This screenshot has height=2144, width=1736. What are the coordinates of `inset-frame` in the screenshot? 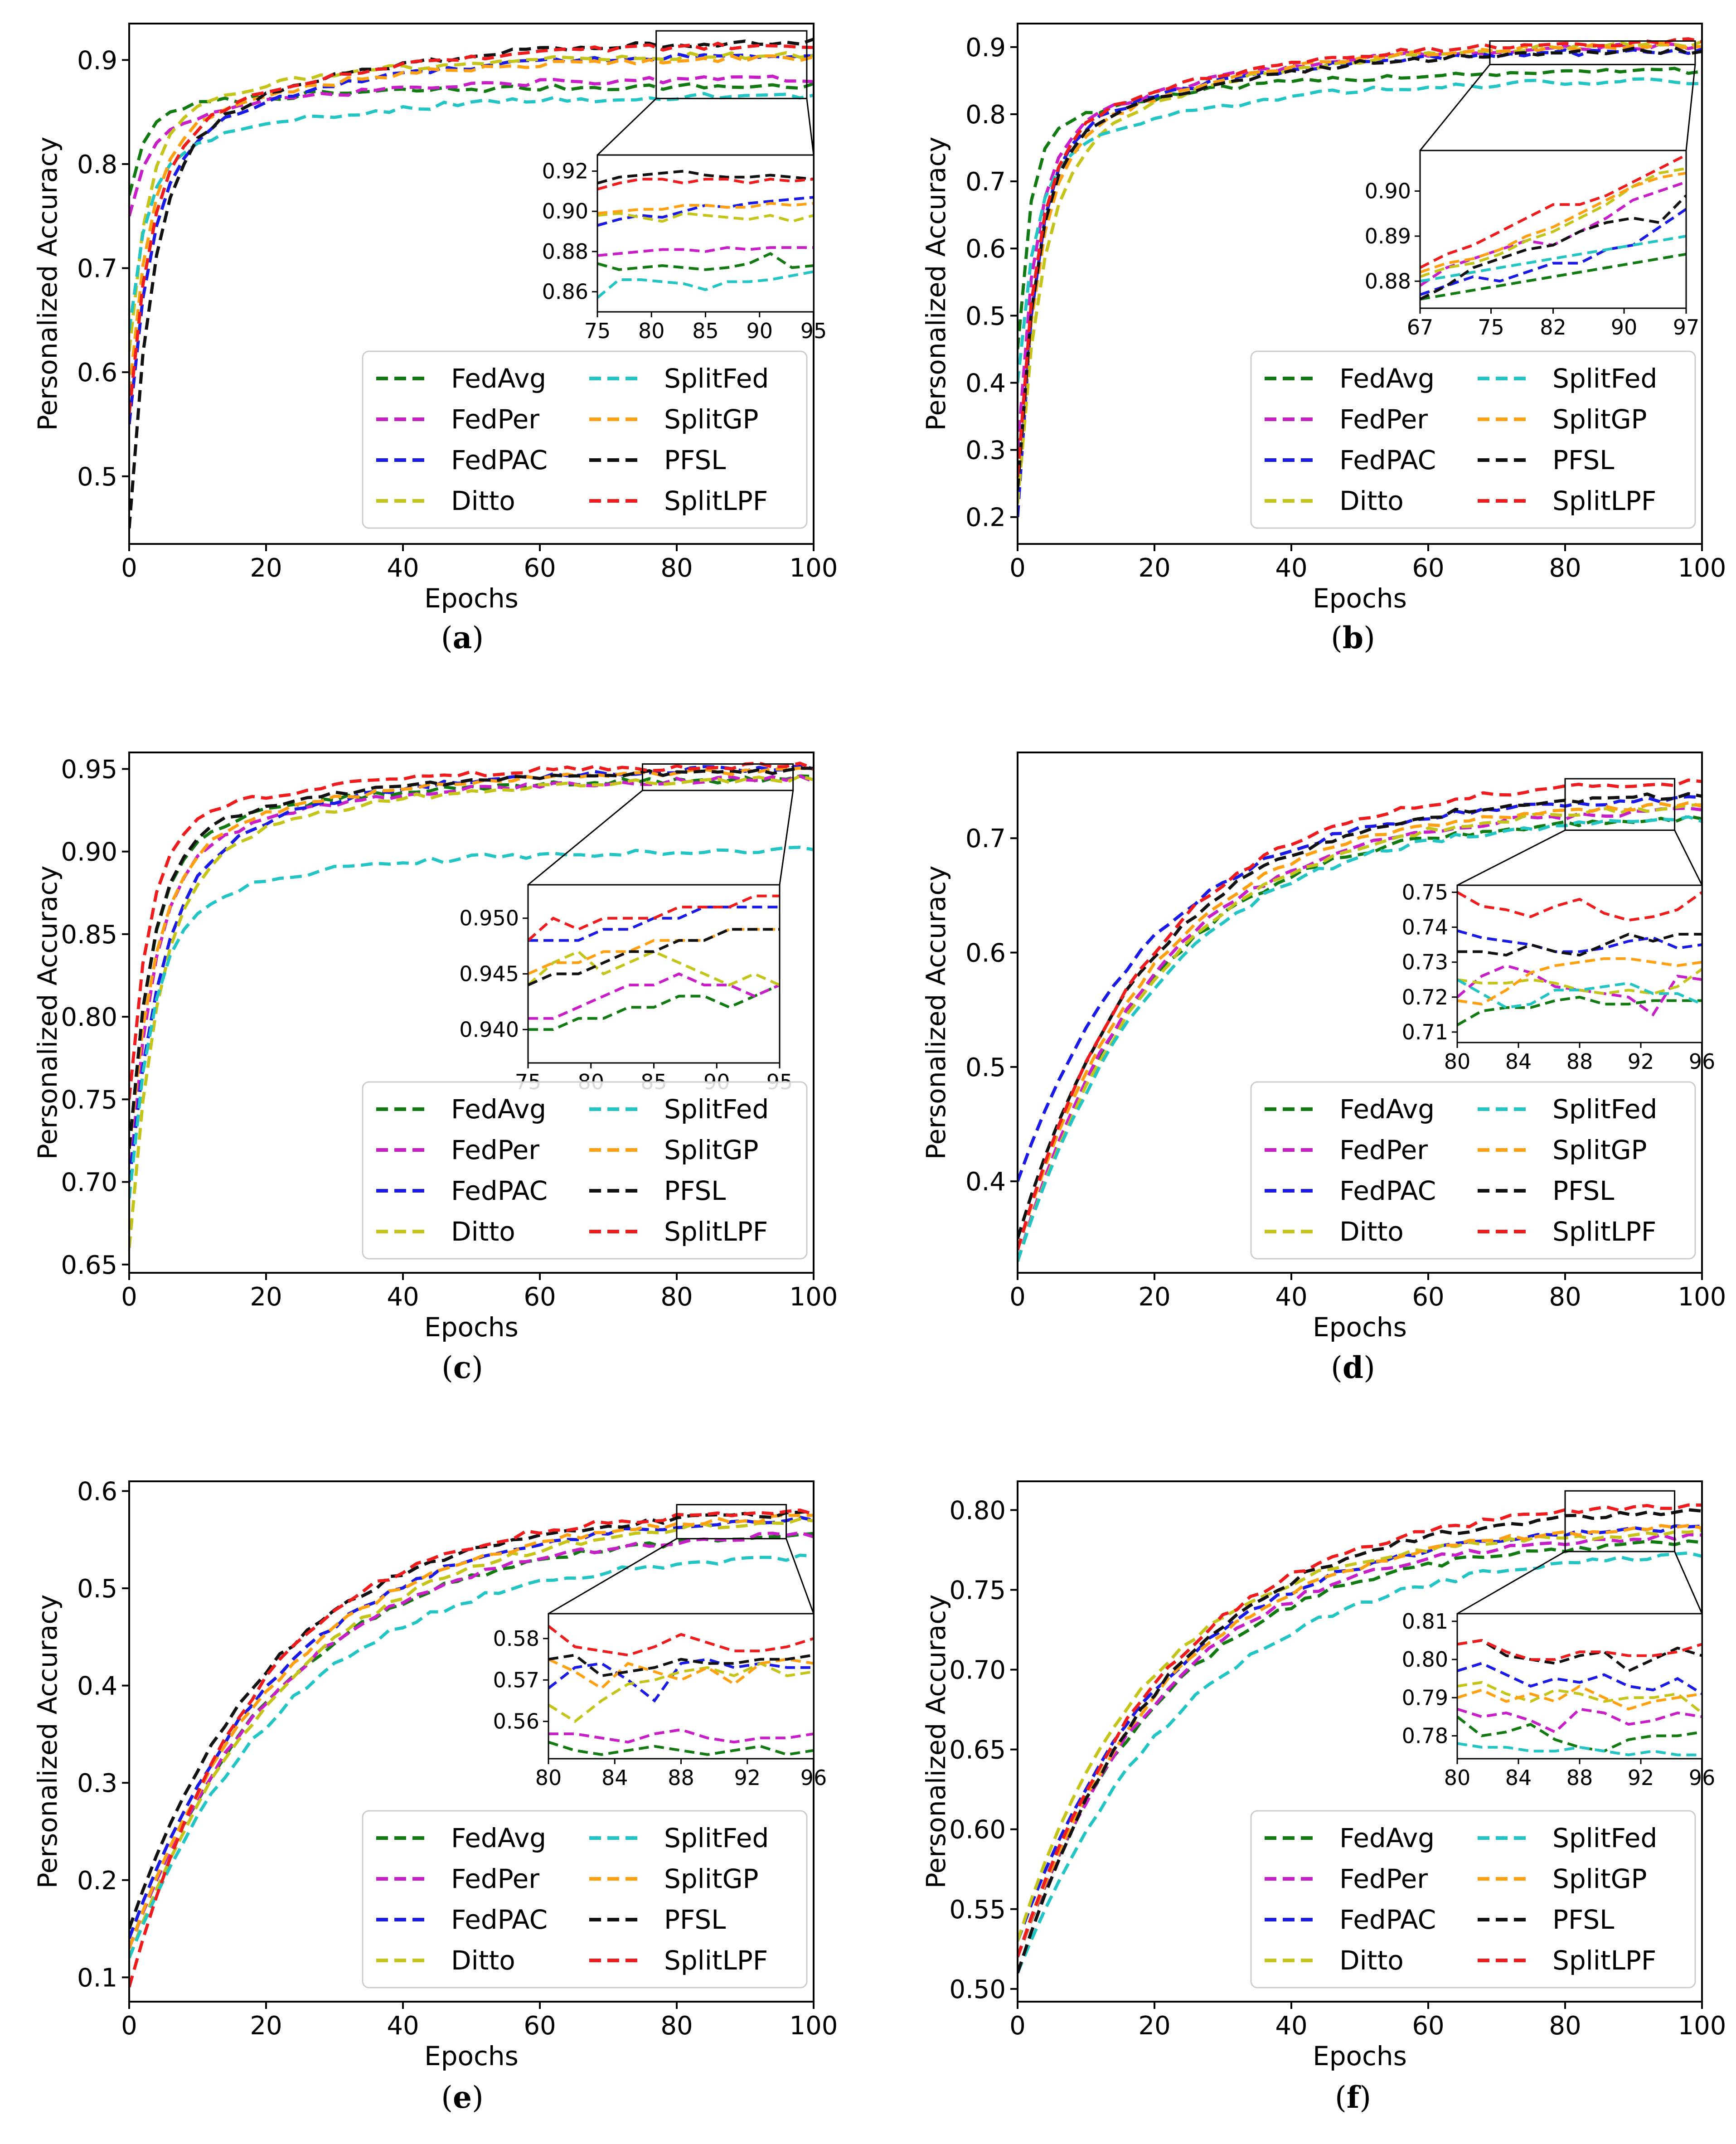 It's located at (1579, 963).